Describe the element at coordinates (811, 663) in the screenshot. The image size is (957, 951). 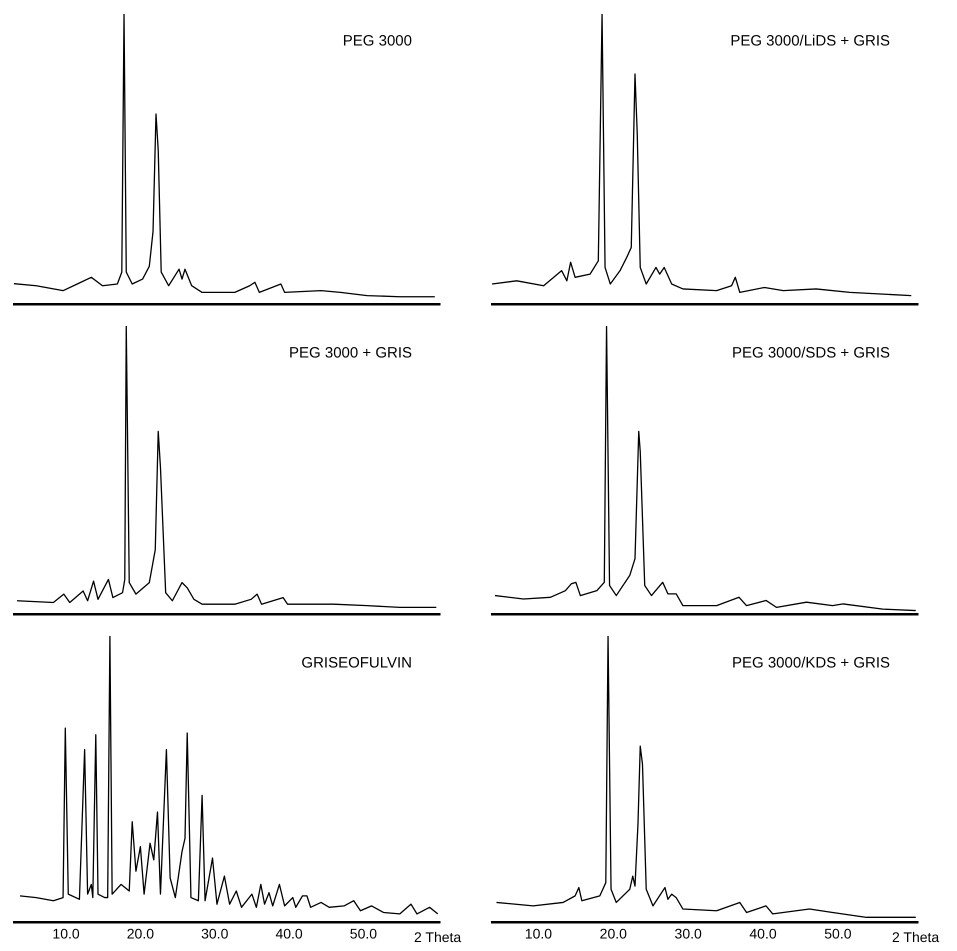
I see `text: PEG 3000/KDS + GRIS` at that location.